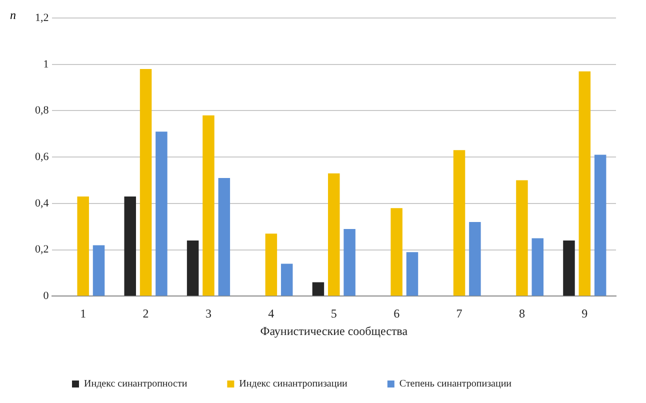 The width and height of the screenshot is (646, 403). I want to click on x-tick-label: 8, so click(521, 313).